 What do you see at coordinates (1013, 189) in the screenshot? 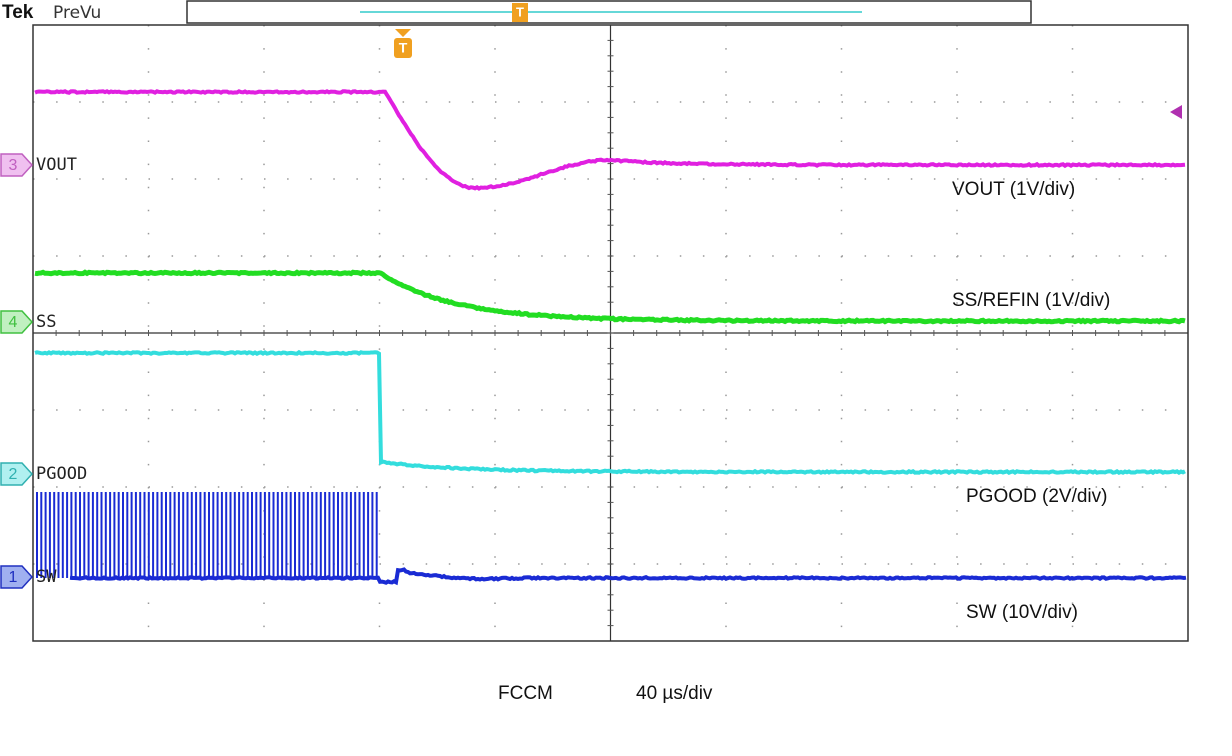
I see `scale-label: VOUT (1V/div)` at bounding box center [1013, 189].